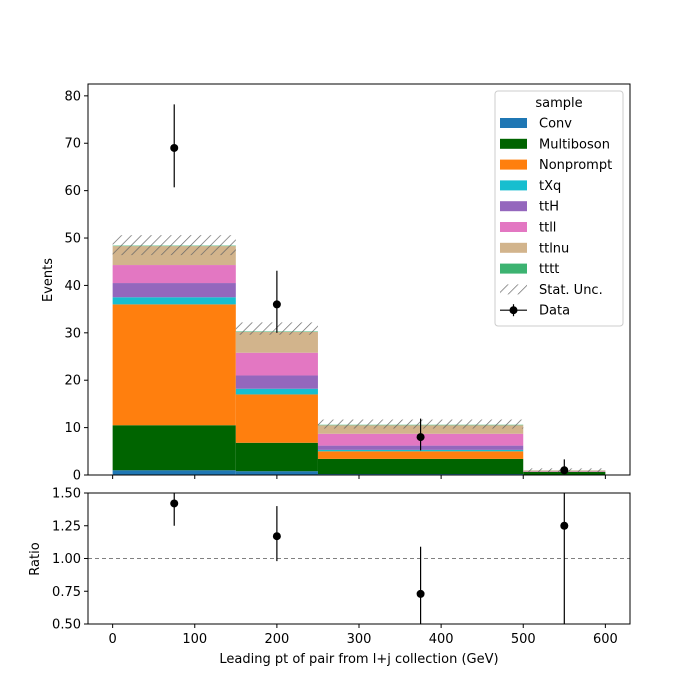 The height and width of the screenshot is (700, 700). I want to click on y-tick-label: 50, so click(72, 239).